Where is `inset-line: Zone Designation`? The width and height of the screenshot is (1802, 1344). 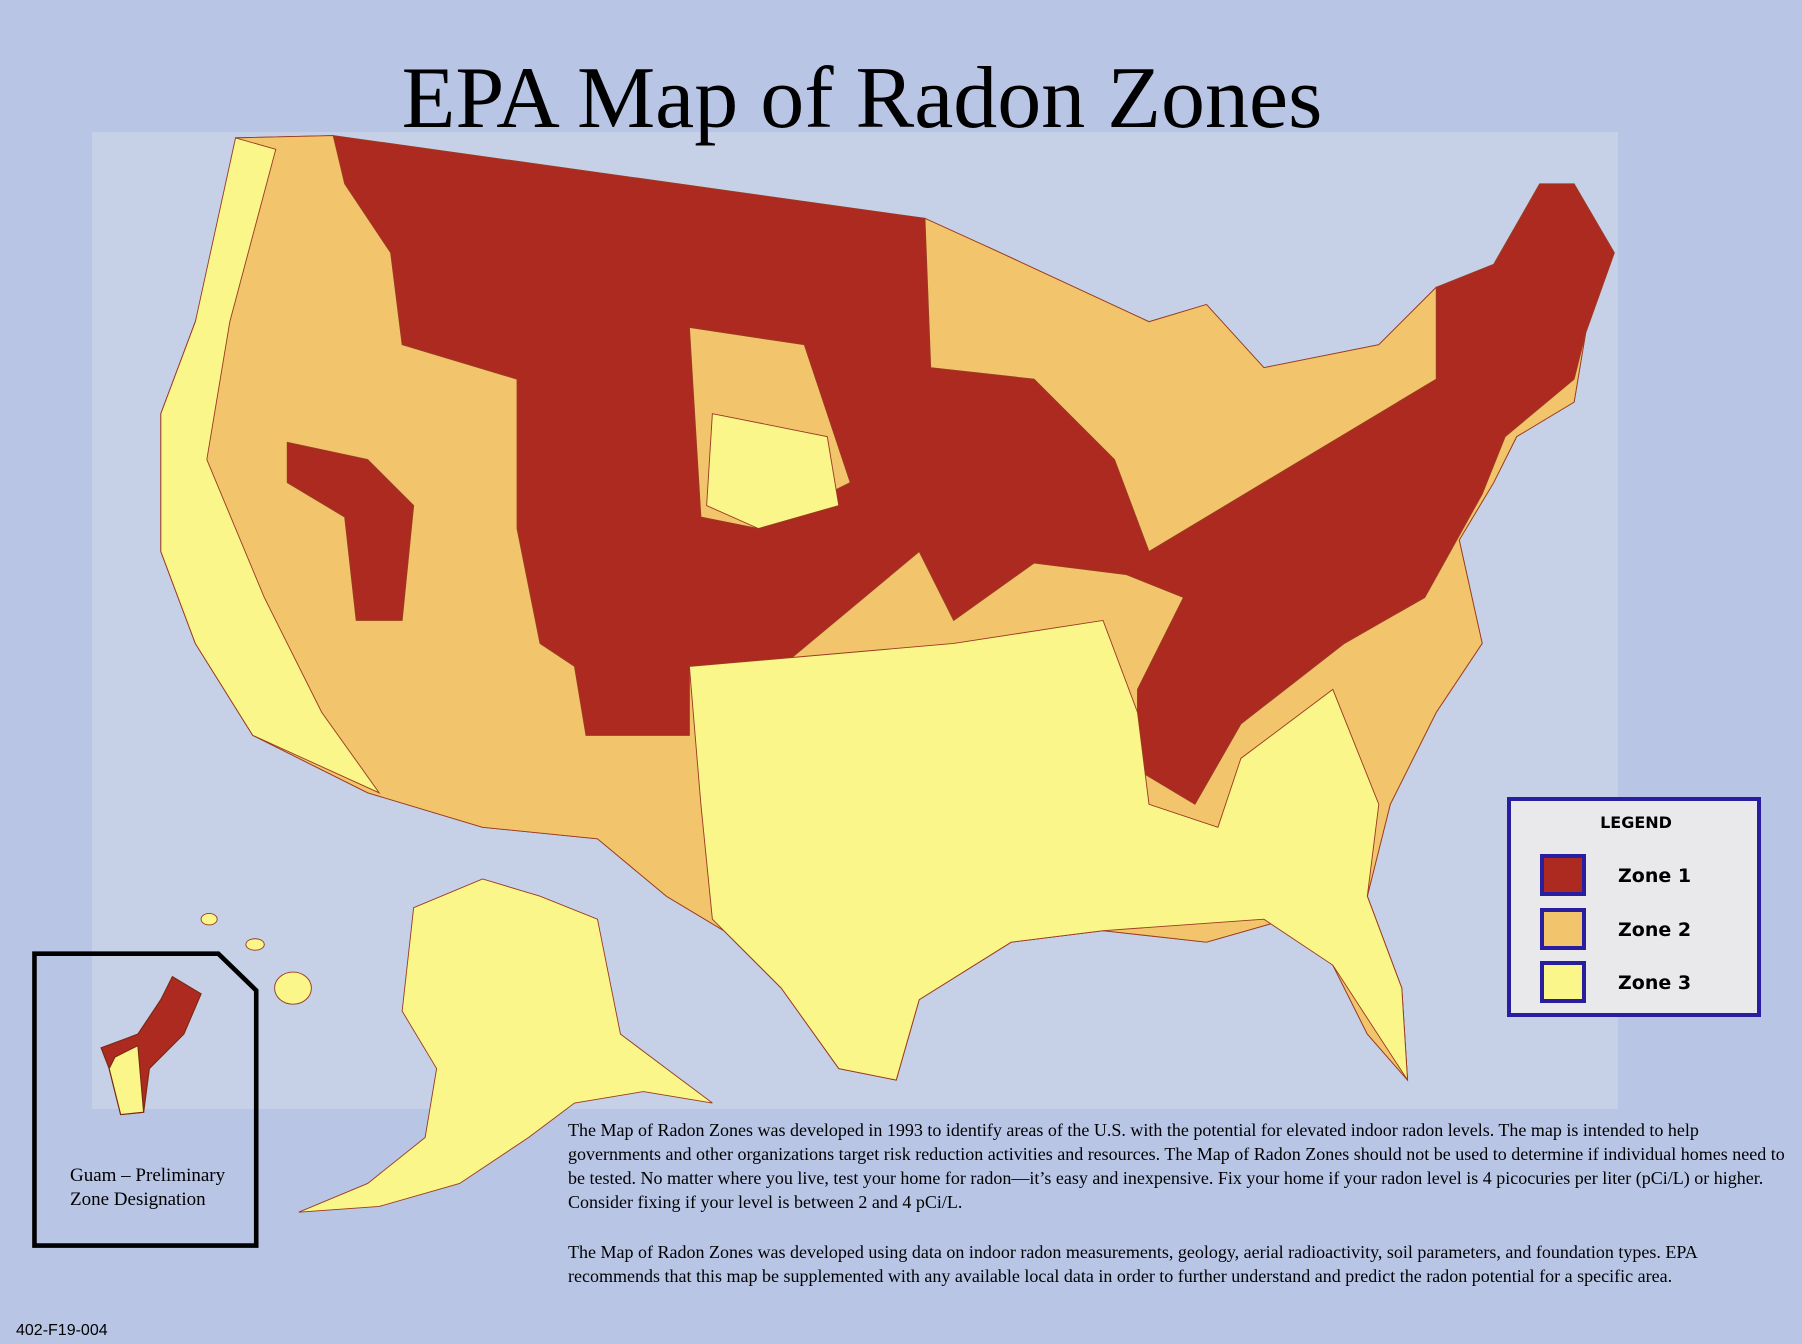 inset-line: Zone Designation is located at coordinates (138, 1199).